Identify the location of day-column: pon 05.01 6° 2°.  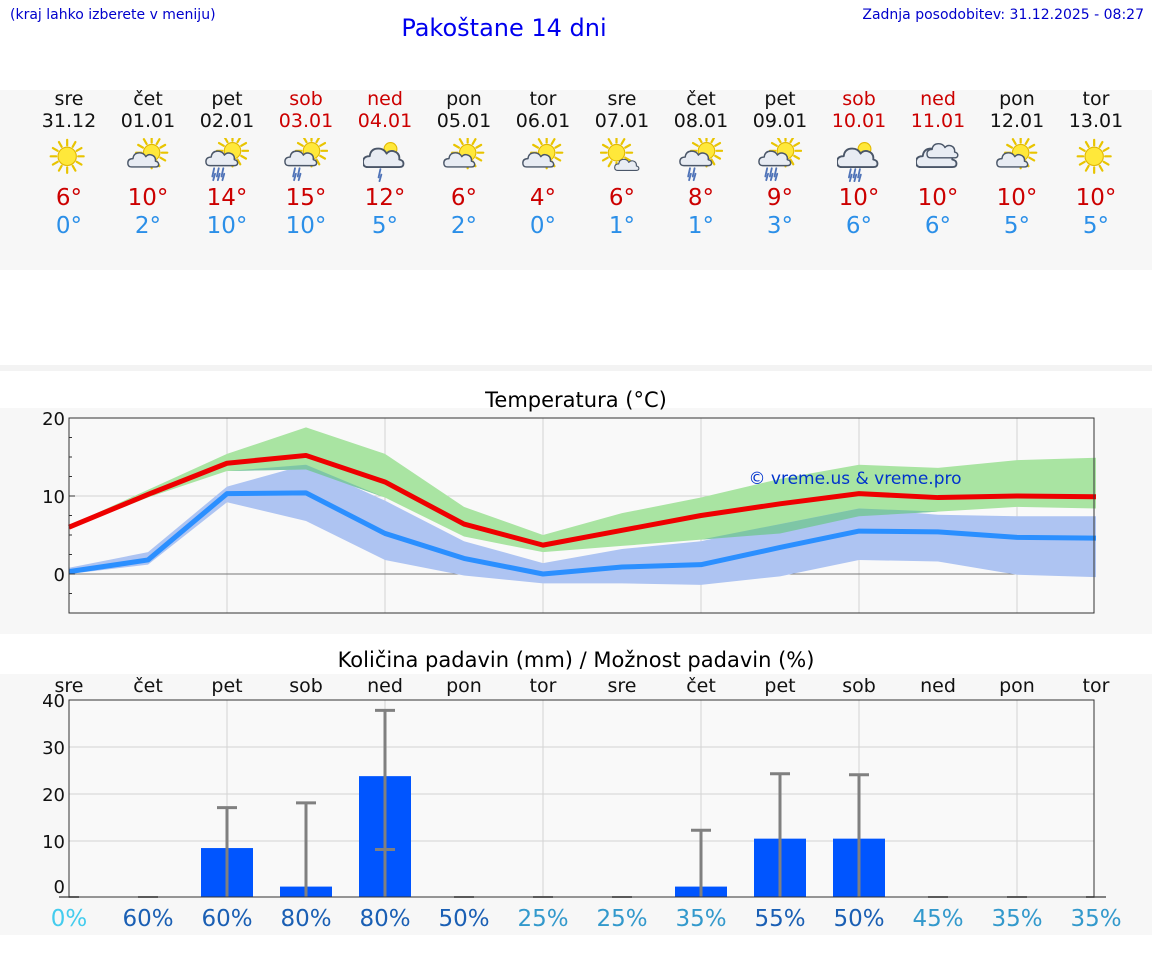
(464, 164).